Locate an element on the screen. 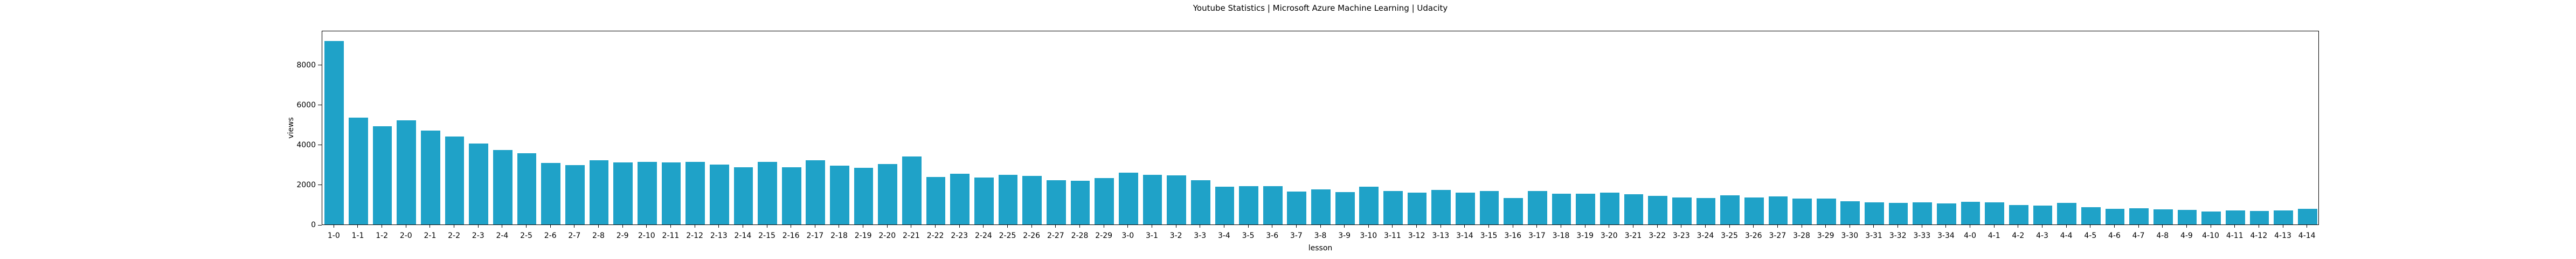 This screenshot has height=259, width=2576. x-tick-label: 4-4 is located at coordinates (2066, 235).